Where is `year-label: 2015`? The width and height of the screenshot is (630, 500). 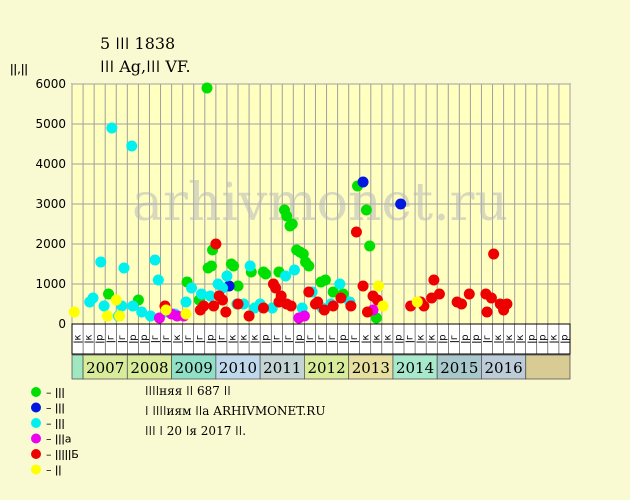
year-label: 2015 is located at coordinates (459, 368).